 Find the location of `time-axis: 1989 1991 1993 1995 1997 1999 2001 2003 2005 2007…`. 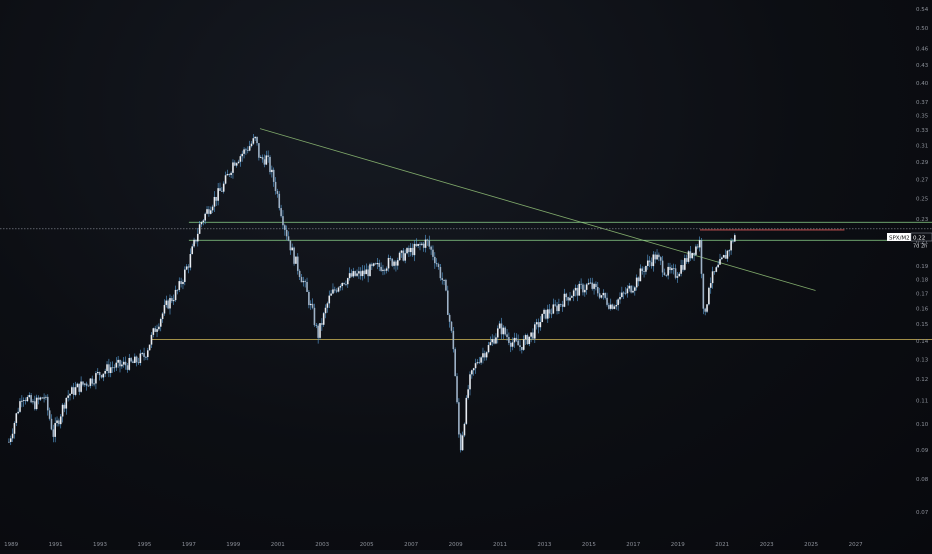

time-axis: 1989 1991 1993 1995 1997 1999 2001 2003 2005 2007… is located at coordinates (433, 545).